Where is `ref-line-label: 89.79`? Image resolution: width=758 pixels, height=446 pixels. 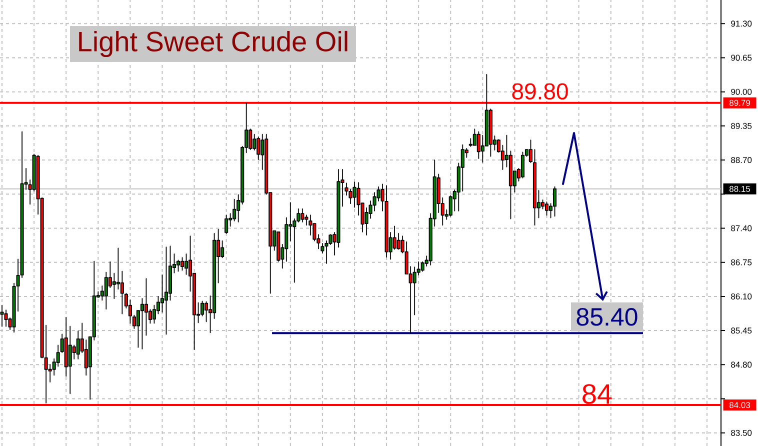
ref-line-label: 89.79 is located at coordinates (740, 103).